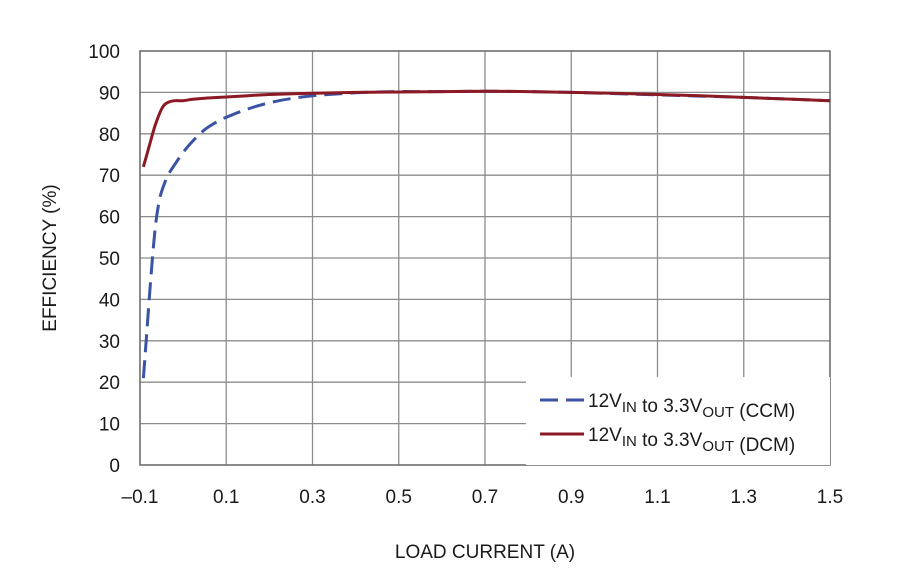 This screenshot has height=582, width=900. I want to click on y-tick-label: 50, so click(109, 259).